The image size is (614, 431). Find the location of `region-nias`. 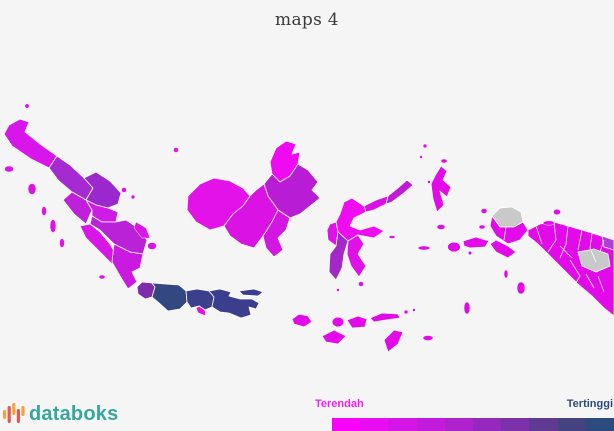

region-nias is located at coordinates (32, 189).